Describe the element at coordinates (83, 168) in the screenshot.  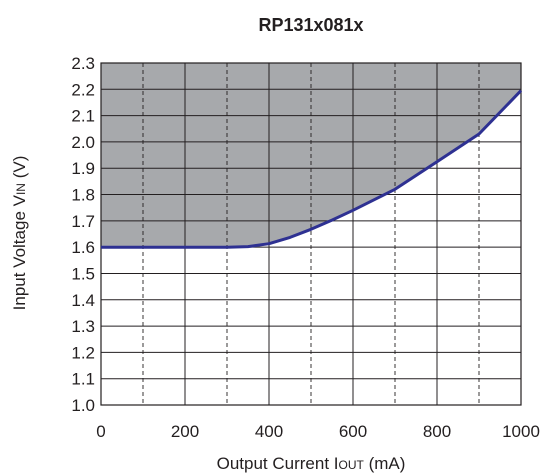
I see `y-tick-label: 1.9` at that location.